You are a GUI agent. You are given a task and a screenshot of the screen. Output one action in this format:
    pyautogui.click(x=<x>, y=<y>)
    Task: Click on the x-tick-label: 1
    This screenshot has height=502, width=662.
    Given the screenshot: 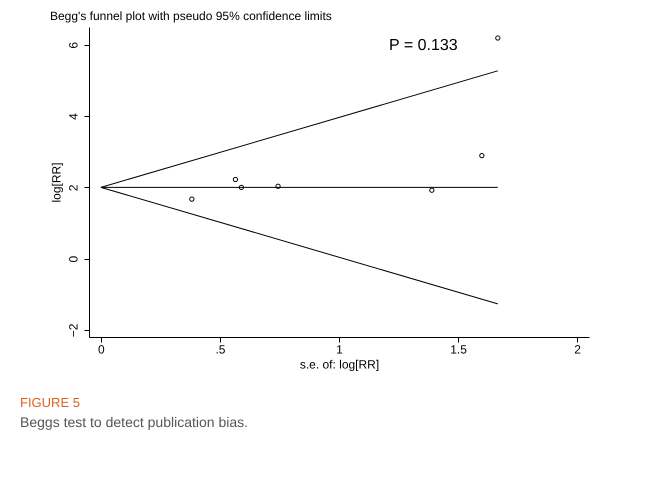 What is the action you would take?
    pyautogui.click(x=340, y=349)
    